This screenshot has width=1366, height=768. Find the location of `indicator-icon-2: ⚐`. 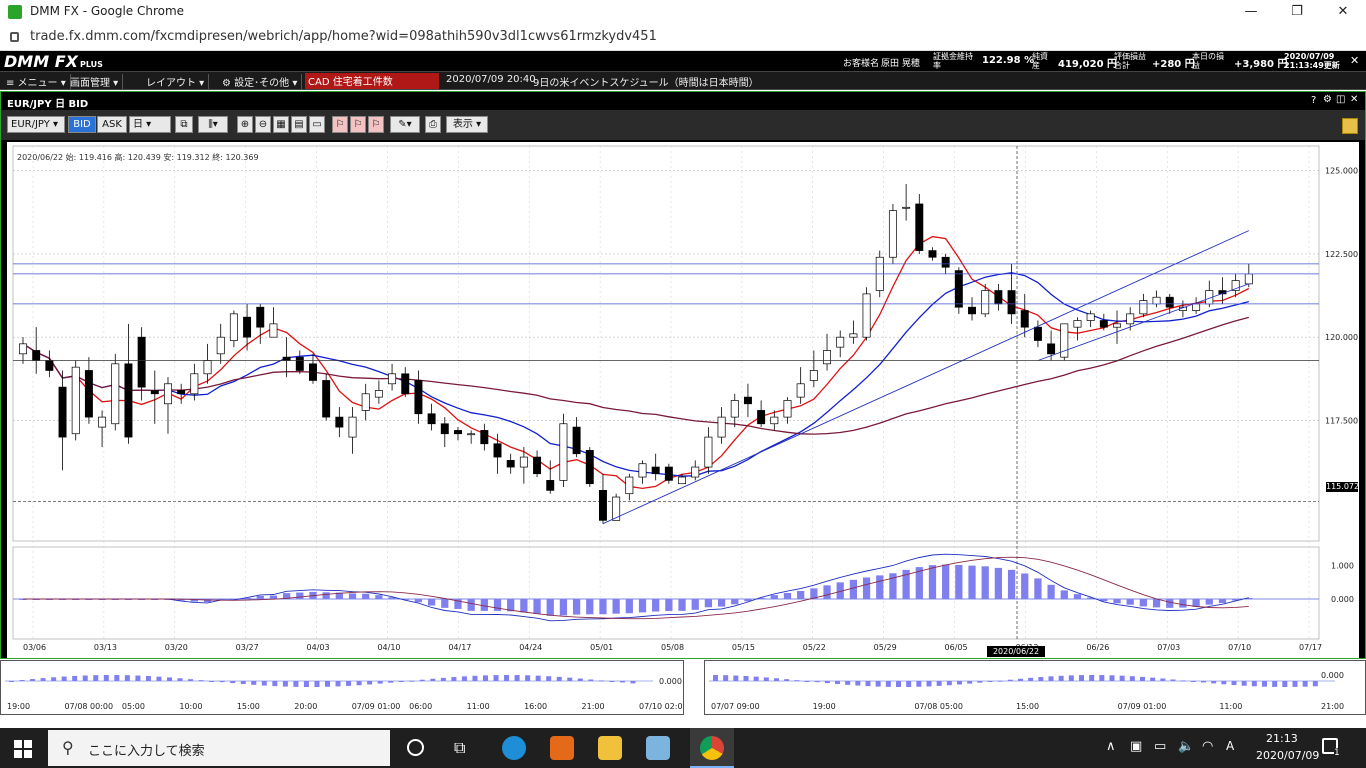

indicator-icon-2: ⚐ is located at coordinates (358, 124).